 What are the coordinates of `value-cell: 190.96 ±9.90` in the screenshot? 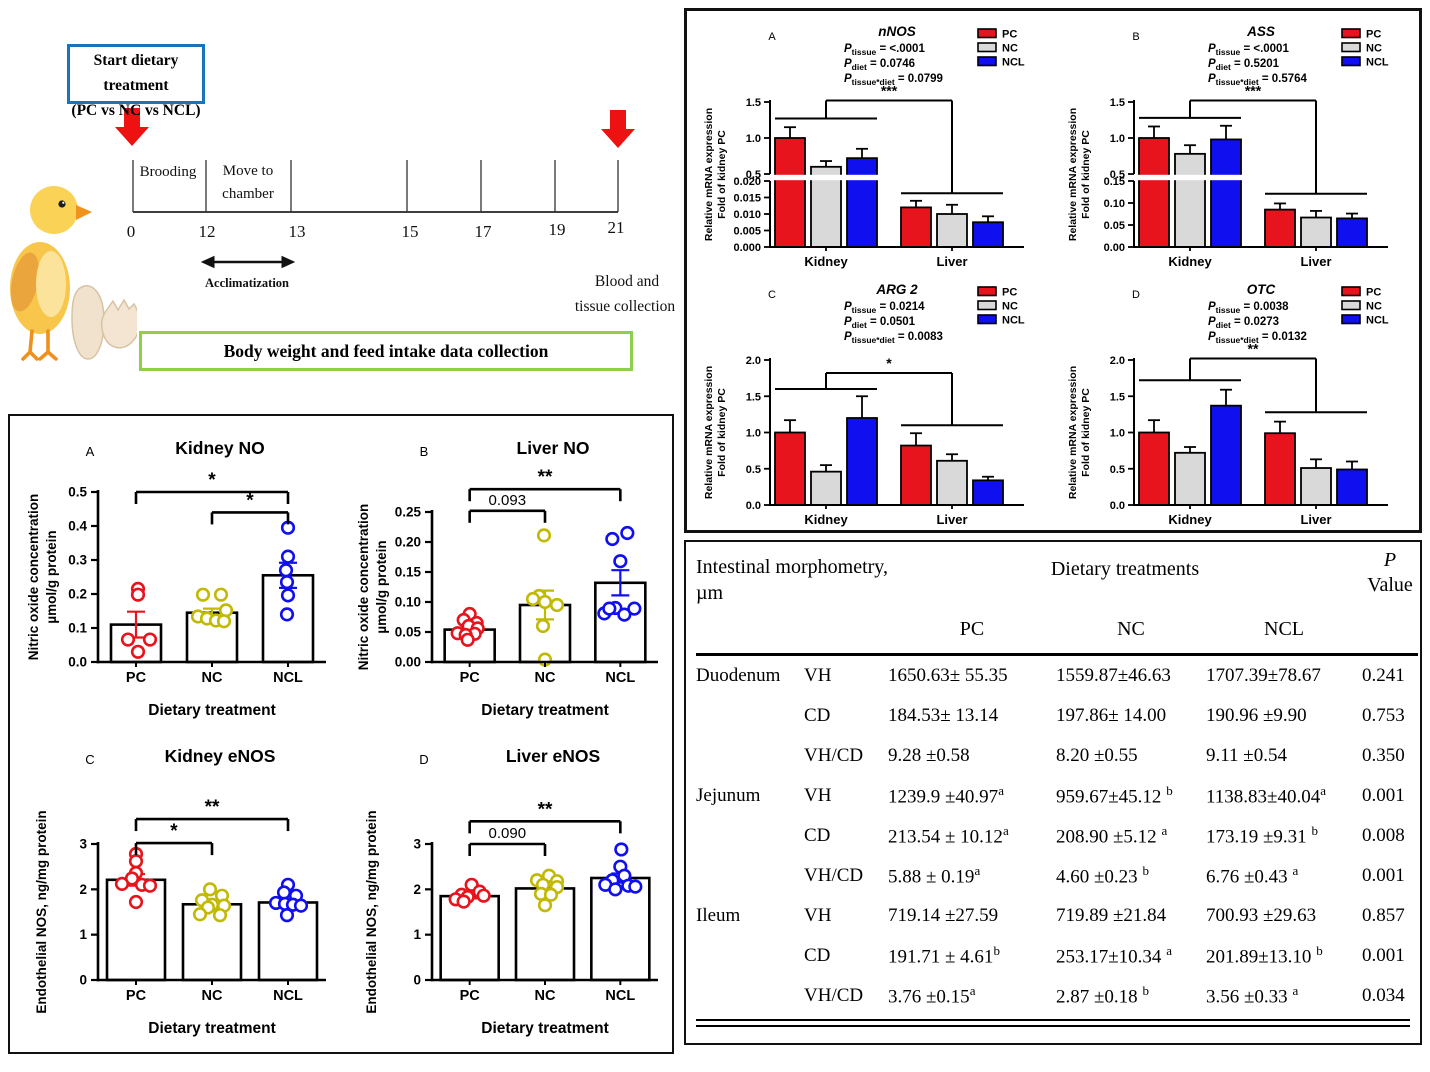 It's located at (1256, 715).